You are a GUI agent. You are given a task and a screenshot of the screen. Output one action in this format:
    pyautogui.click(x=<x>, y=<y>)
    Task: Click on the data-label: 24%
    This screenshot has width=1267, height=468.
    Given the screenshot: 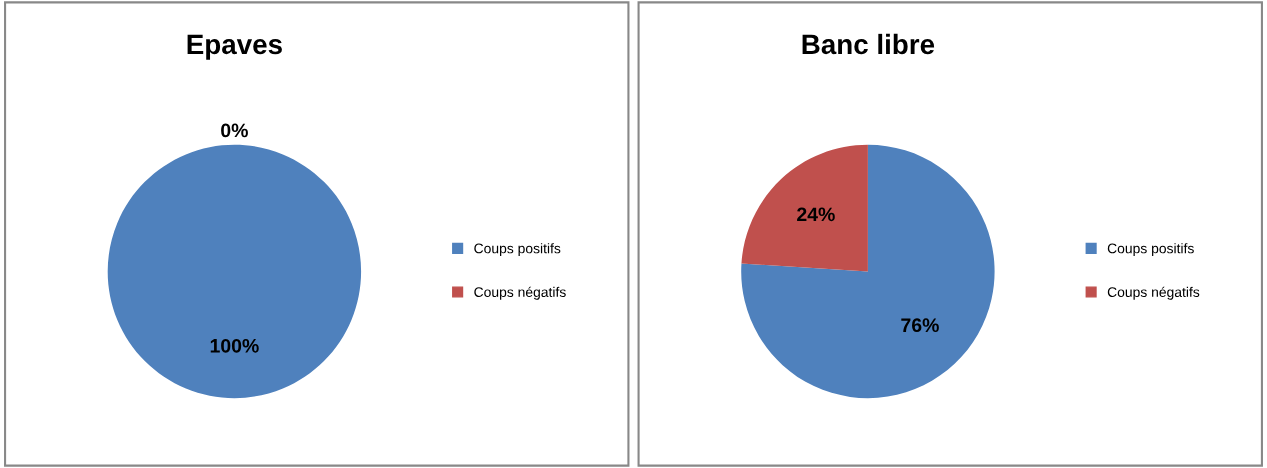 What is the action you would take?
    pyautogui.click(x=816, y=214)
    